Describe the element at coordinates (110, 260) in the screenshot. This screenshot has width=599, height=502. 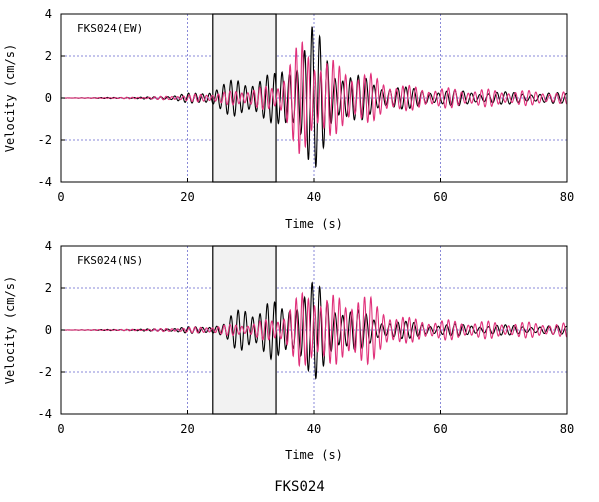
I see `panel-title: FKS024(NS)` at that location.